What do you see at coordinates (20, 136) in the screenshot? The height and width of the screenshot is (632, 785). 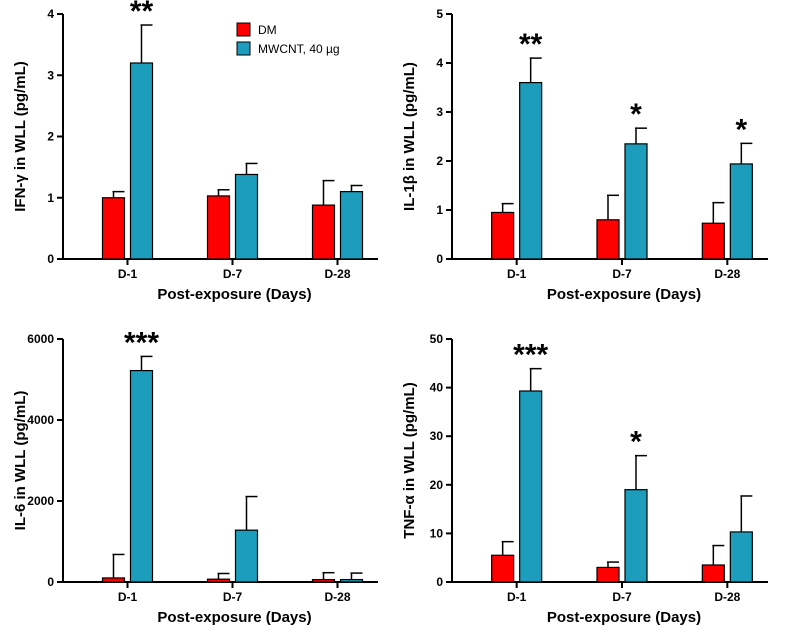 I see `y-axis-title: IFN-γ in WLL (pg/mL)` at bounding box center [20, 136].